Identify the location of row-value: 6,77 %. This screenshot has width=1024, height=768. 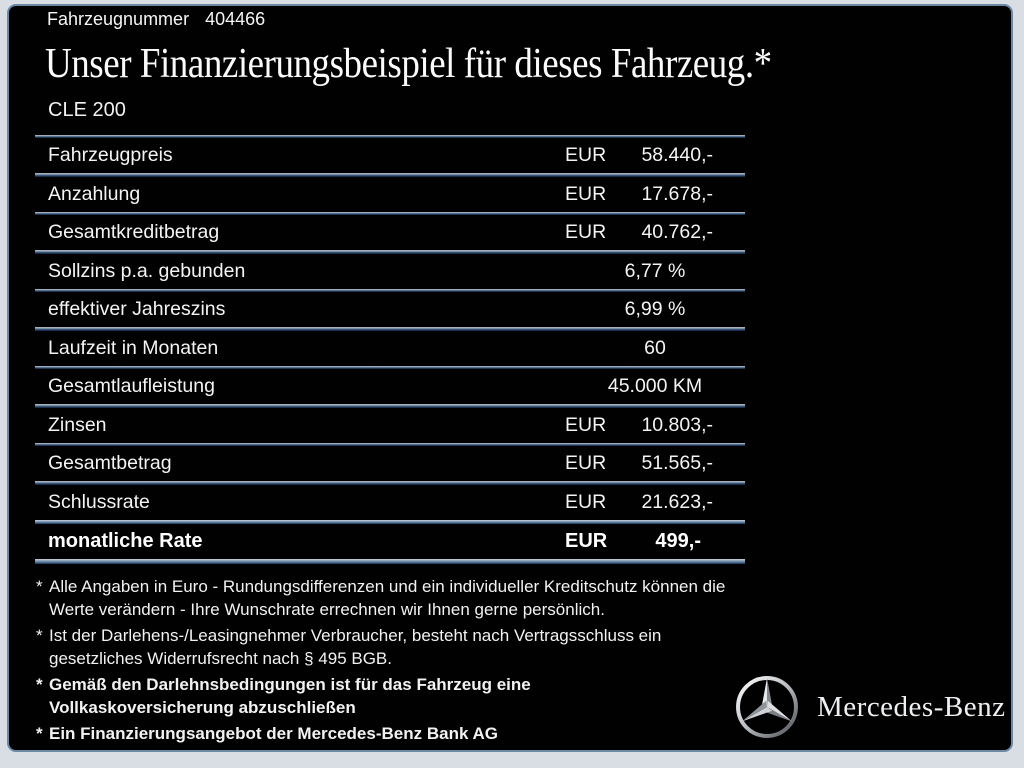
(655, 271).